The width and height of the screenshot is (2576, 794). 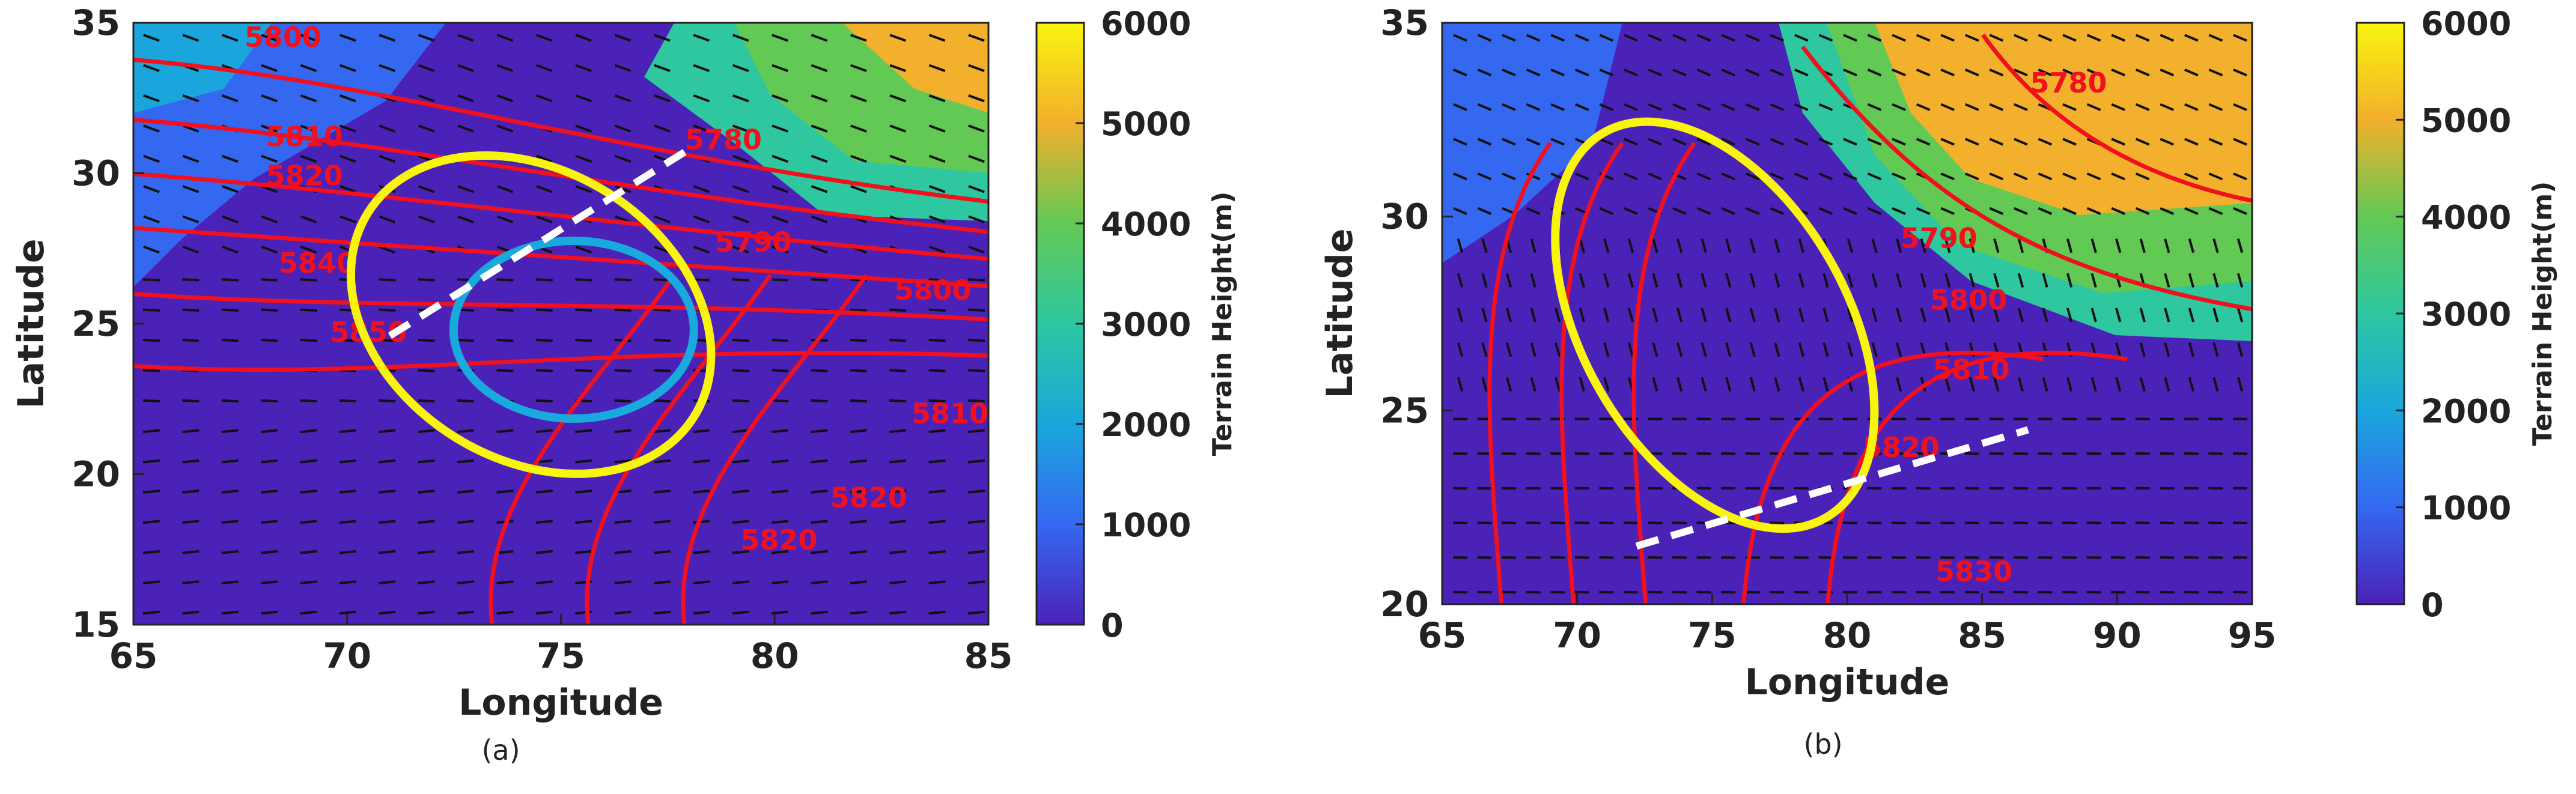 I want to click on x-tick-label: 90, so click(x=2117, y=635).